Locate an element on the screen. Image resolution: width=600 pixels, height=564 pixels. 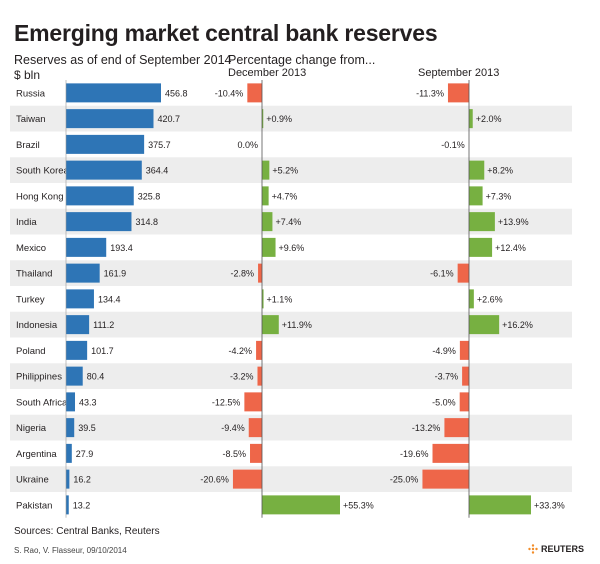
reserves-label: 456.8 is located at coordinates (176, 93).